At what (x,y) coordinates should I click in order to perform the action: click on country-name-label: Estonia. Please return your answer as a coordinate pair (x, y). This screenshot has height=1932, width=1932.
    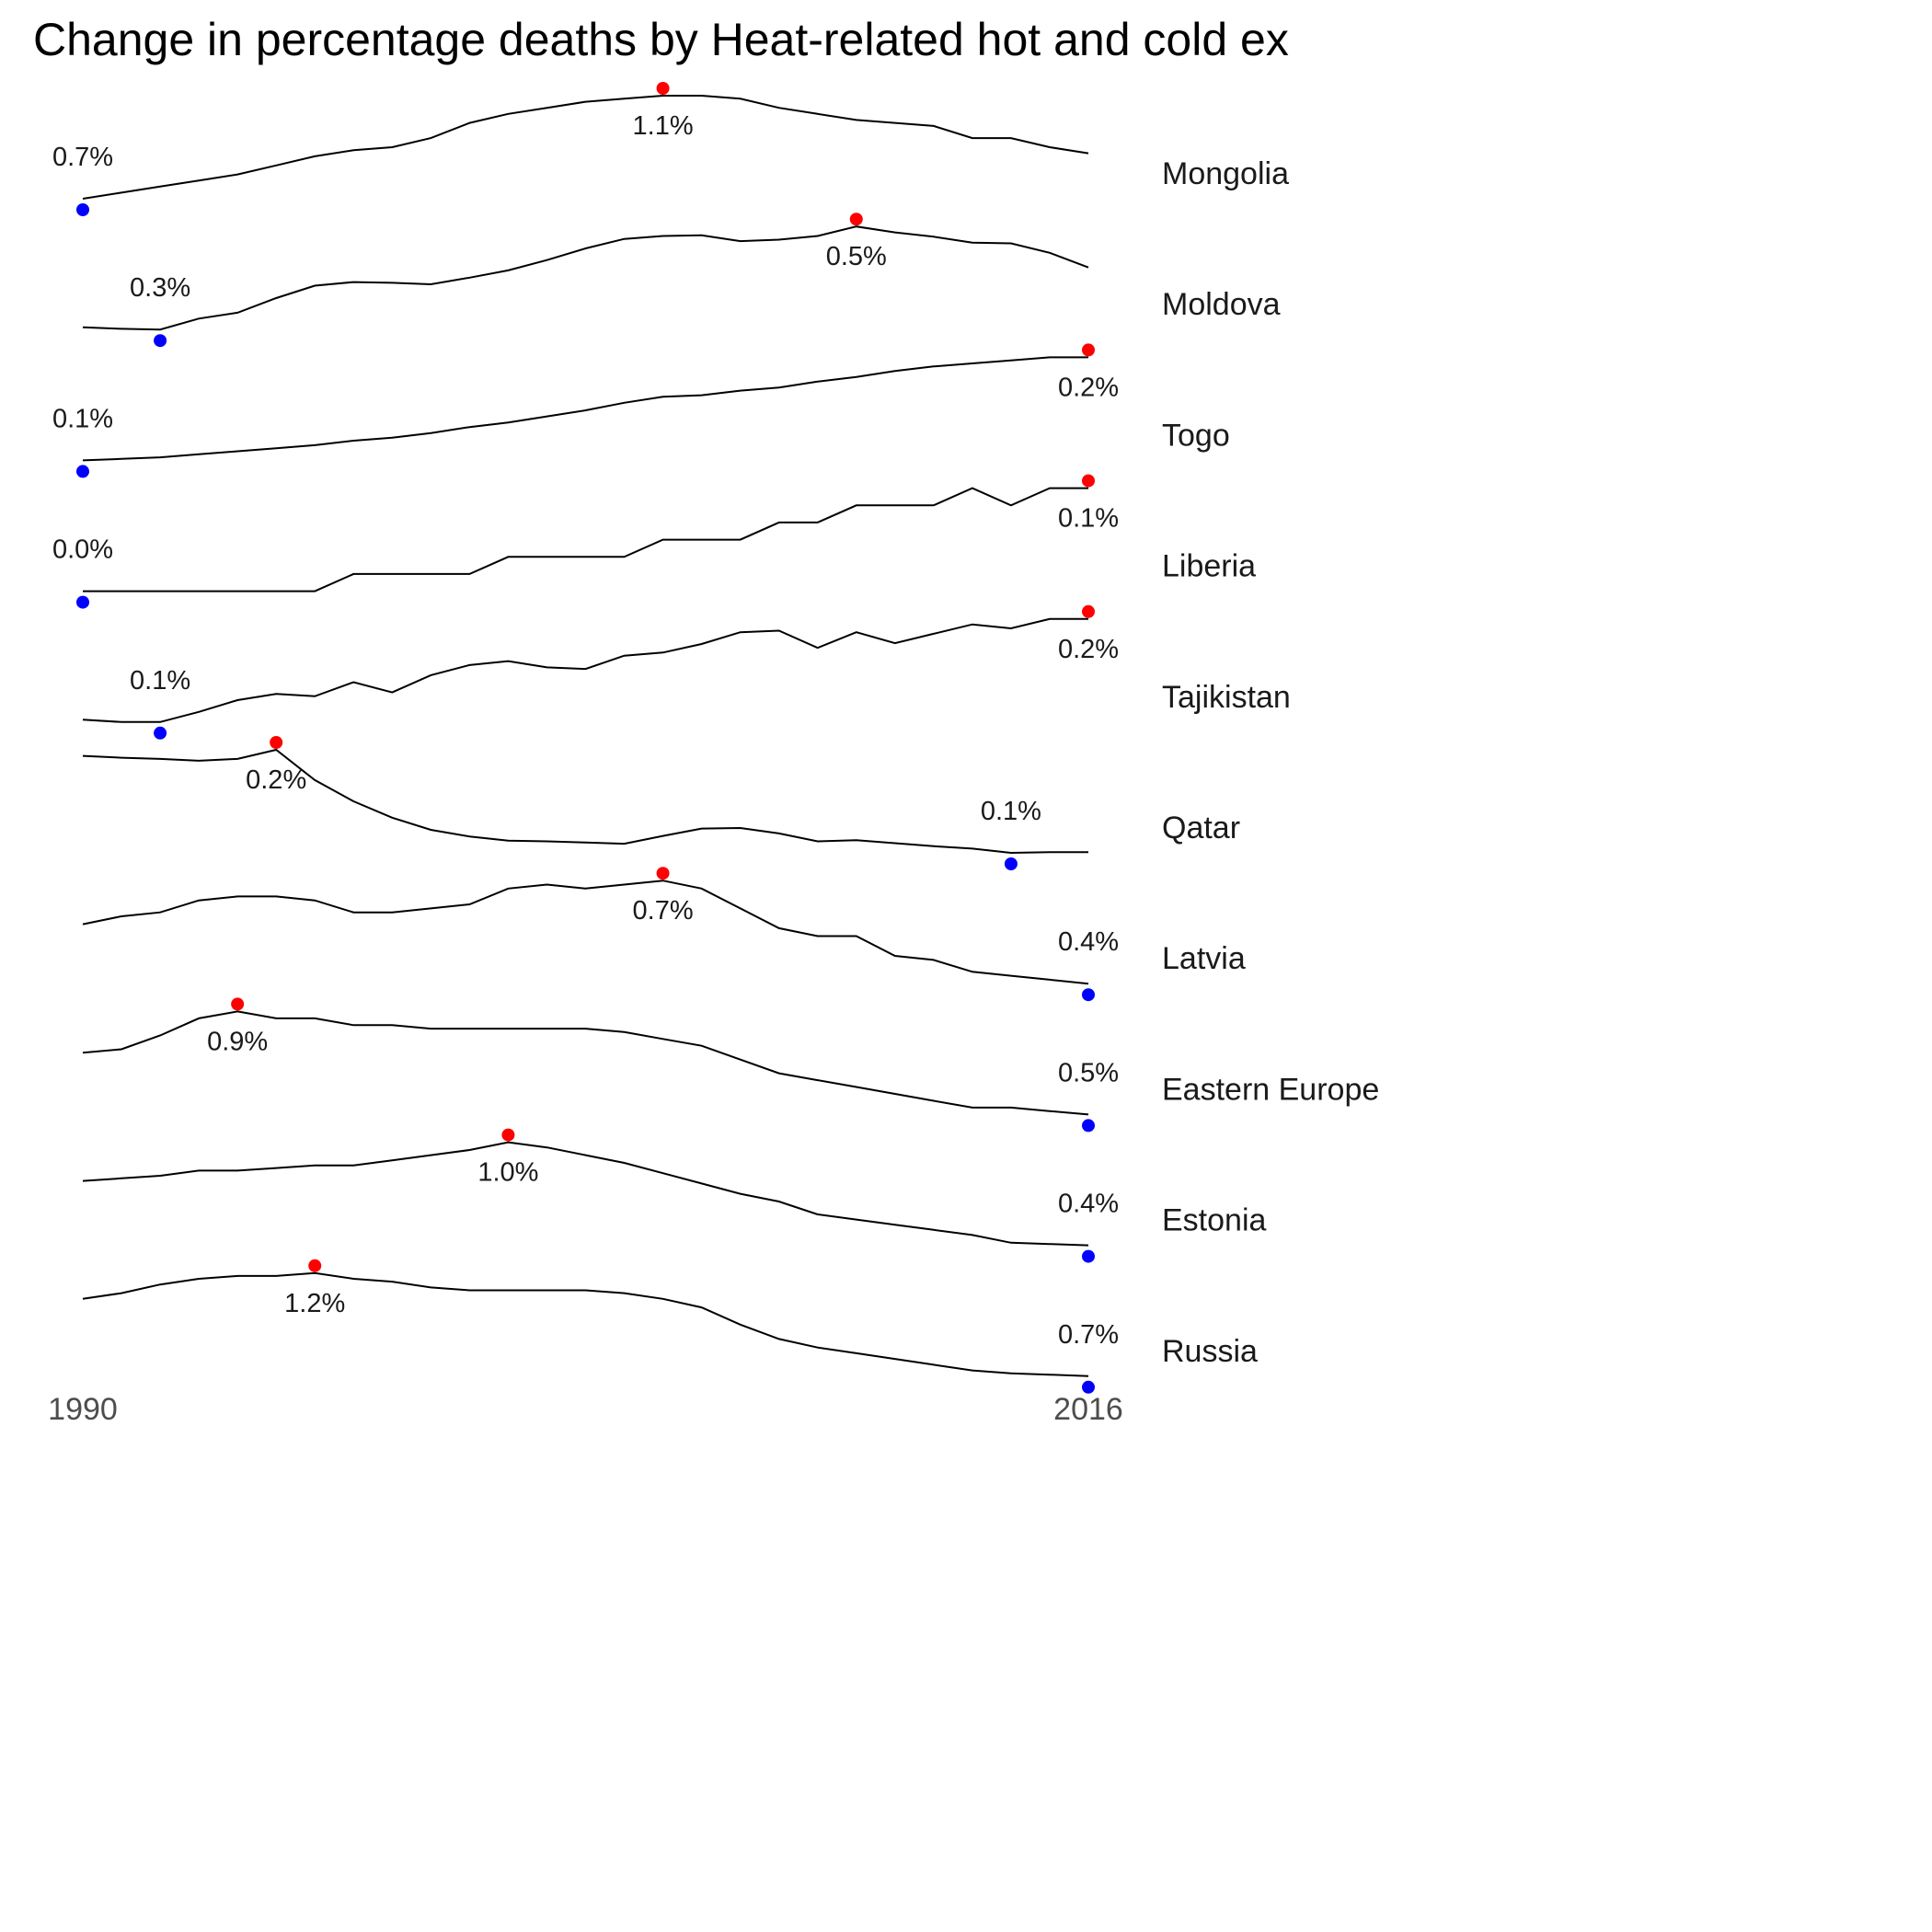
    Looking at the image, I should click on (1214, 1220).